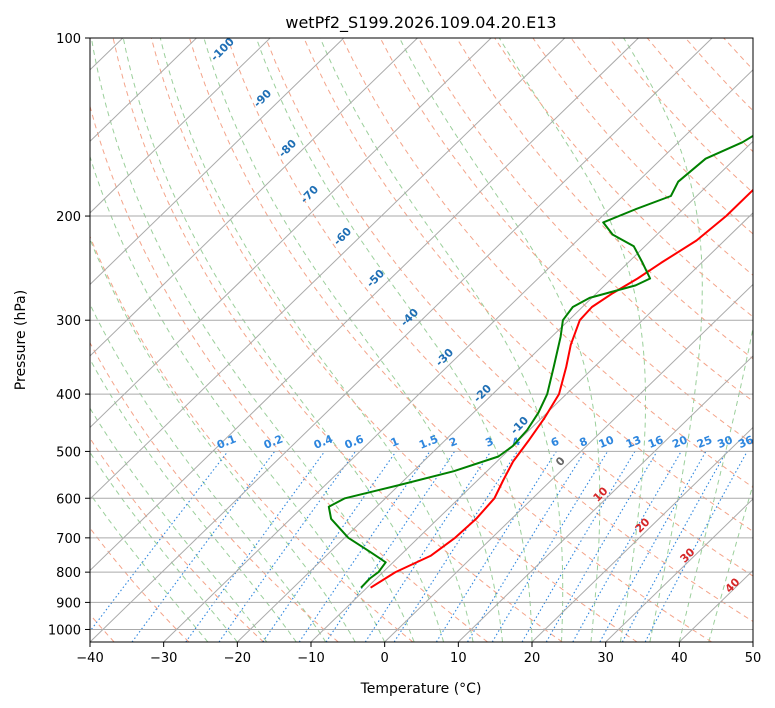  I want to click on x-axis-label: Temperature (°C), so click(421, 689).